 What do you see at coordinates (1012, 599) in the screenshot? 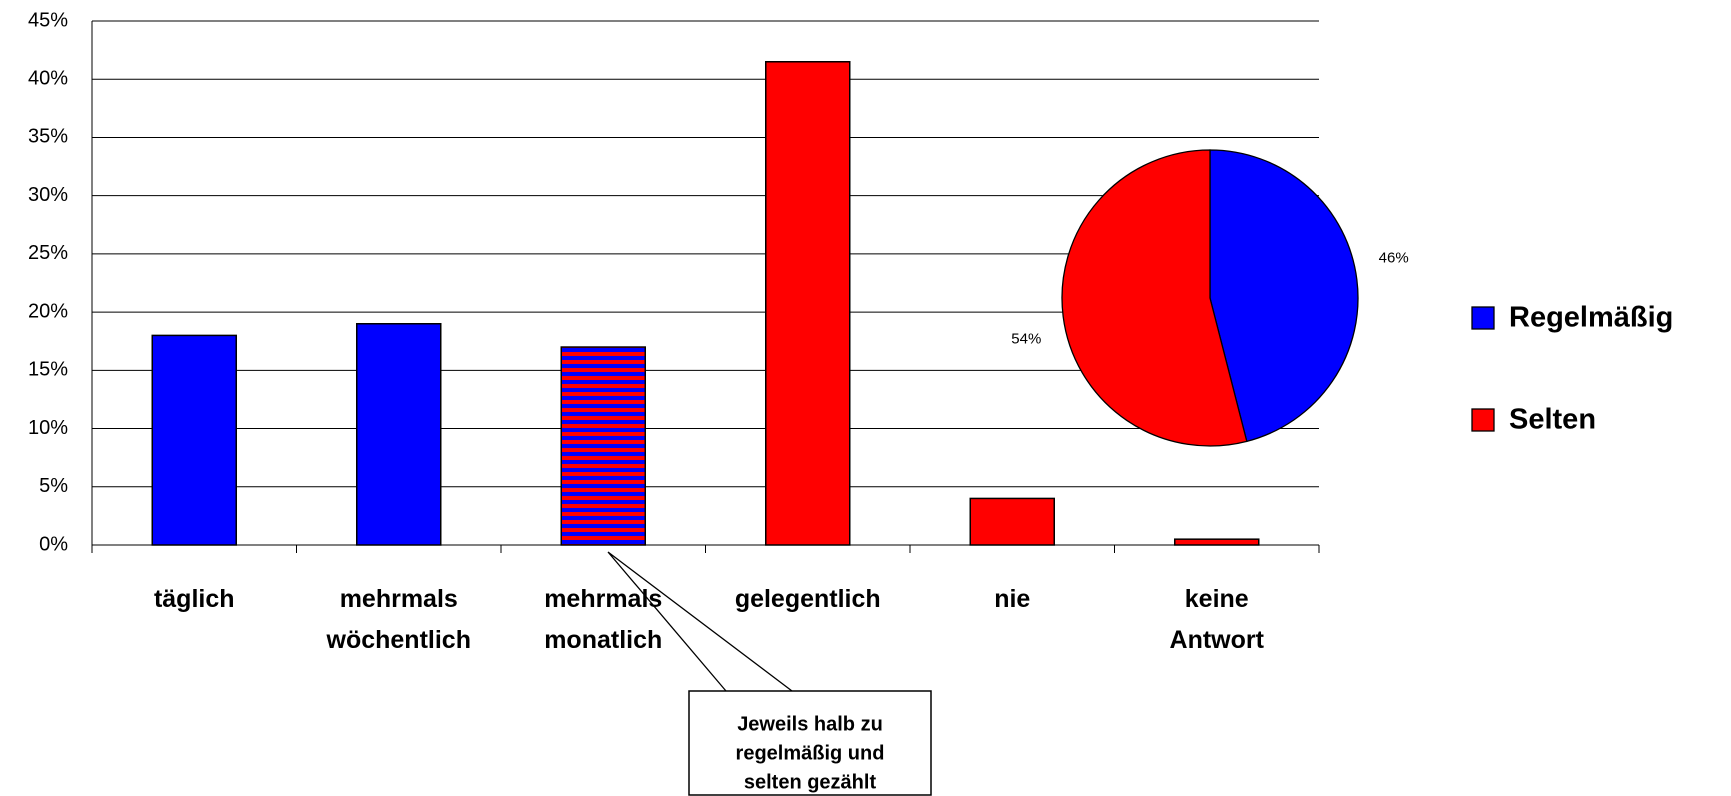
I see `x-tick-label: nie` at bounding box center [1012, 599].